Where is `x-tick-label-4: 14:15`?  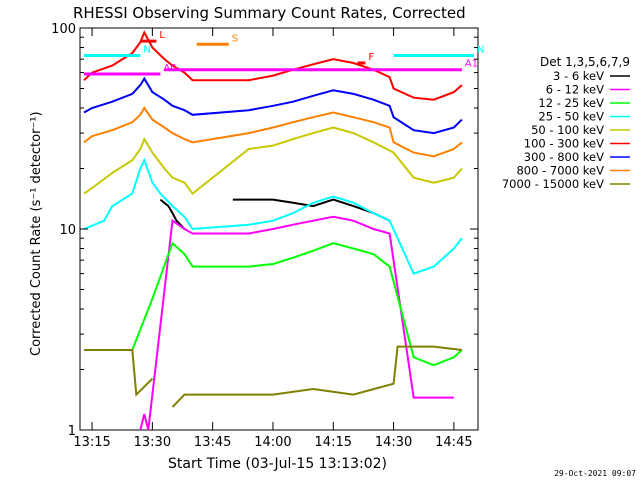 x-tick-label-4: 14:15 is located at coordinates (333, 442).